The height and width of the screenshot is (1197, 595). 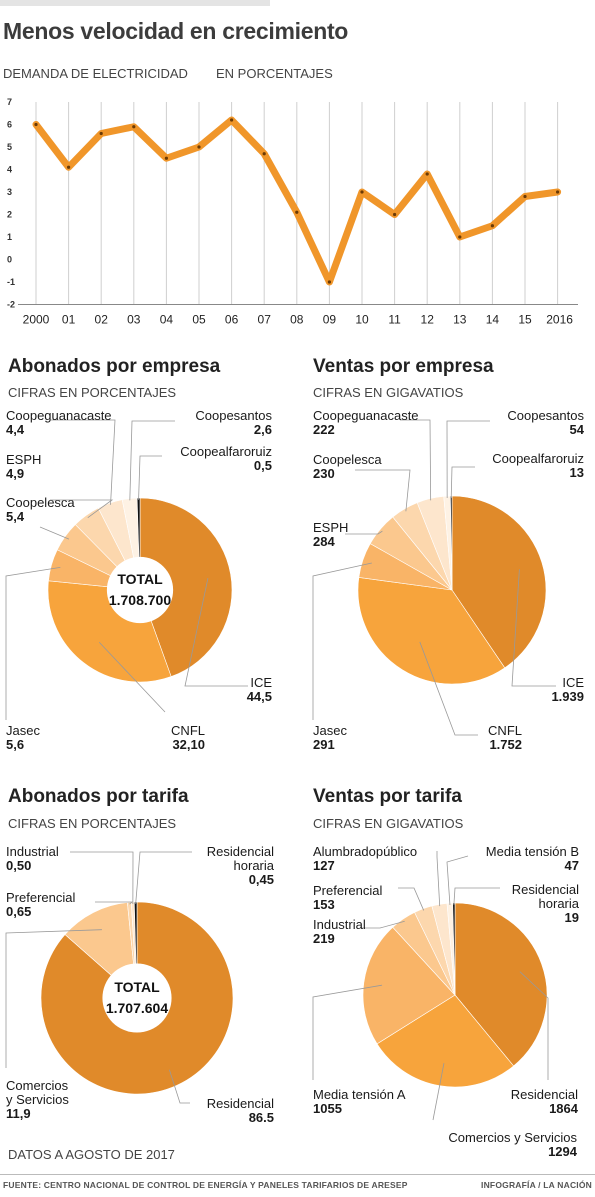 I want to click on slice-label: Coopealfaroruiz, so click(x=226, y=451).